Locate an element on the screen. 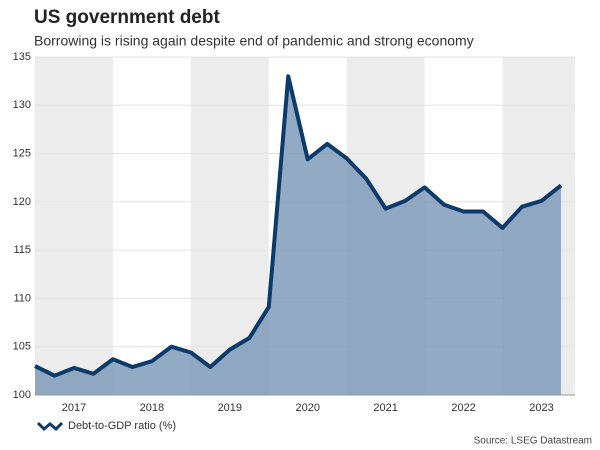 The width and height of the screenshot is (600, 450). y-tick-label: 125 is located at coordinates (22, 153).